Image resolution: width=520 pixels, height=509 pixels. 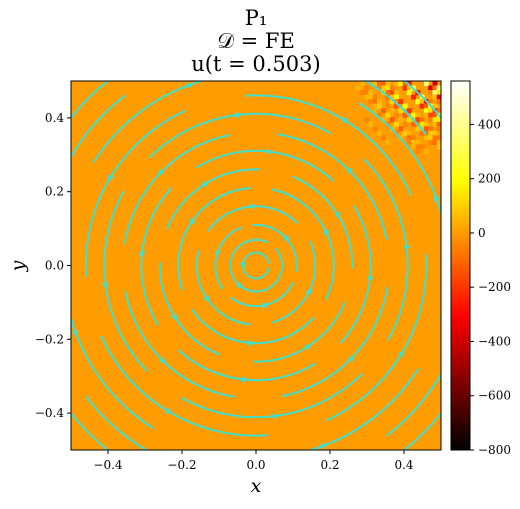 I want to click on y-tick-label: 0.0, so click(x=54, y=266).